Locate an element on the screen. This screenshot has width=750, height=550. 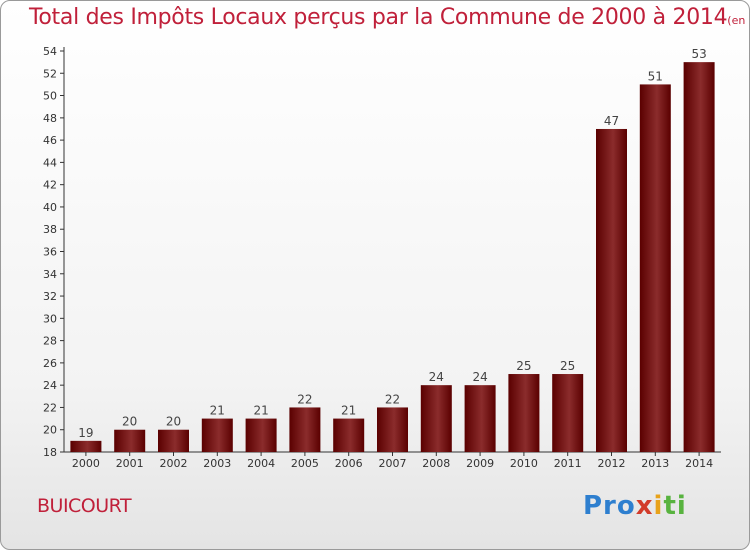
bar-value-label: 19 is located at coordinates (85, 433).